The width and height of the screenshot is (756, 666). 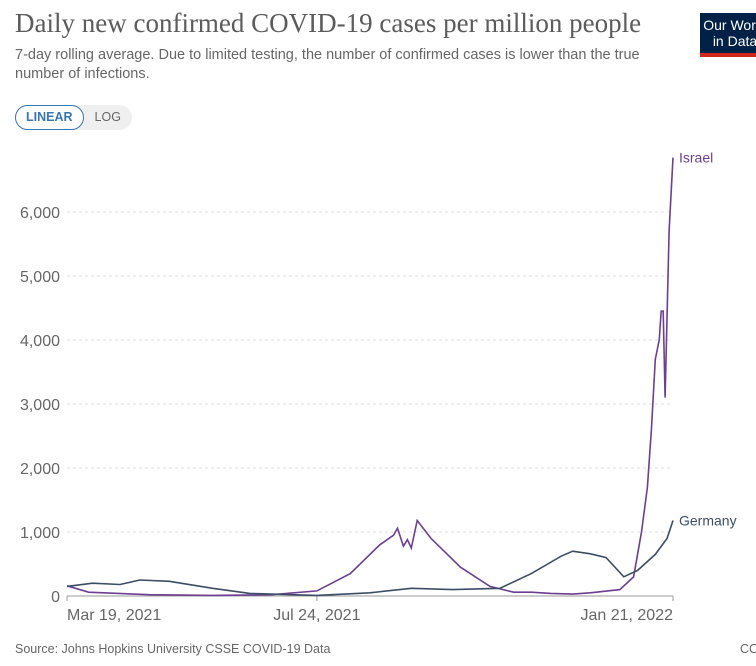 I want to click on y-tick-label: 1,000, so click(x=40, y=533).